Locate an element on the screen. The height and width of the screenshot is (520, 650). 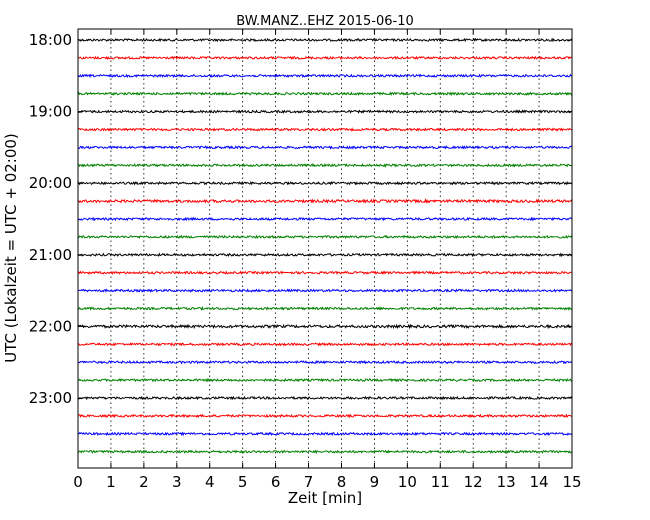
x-tick-label: 0 is located at coordinates (78, 482).